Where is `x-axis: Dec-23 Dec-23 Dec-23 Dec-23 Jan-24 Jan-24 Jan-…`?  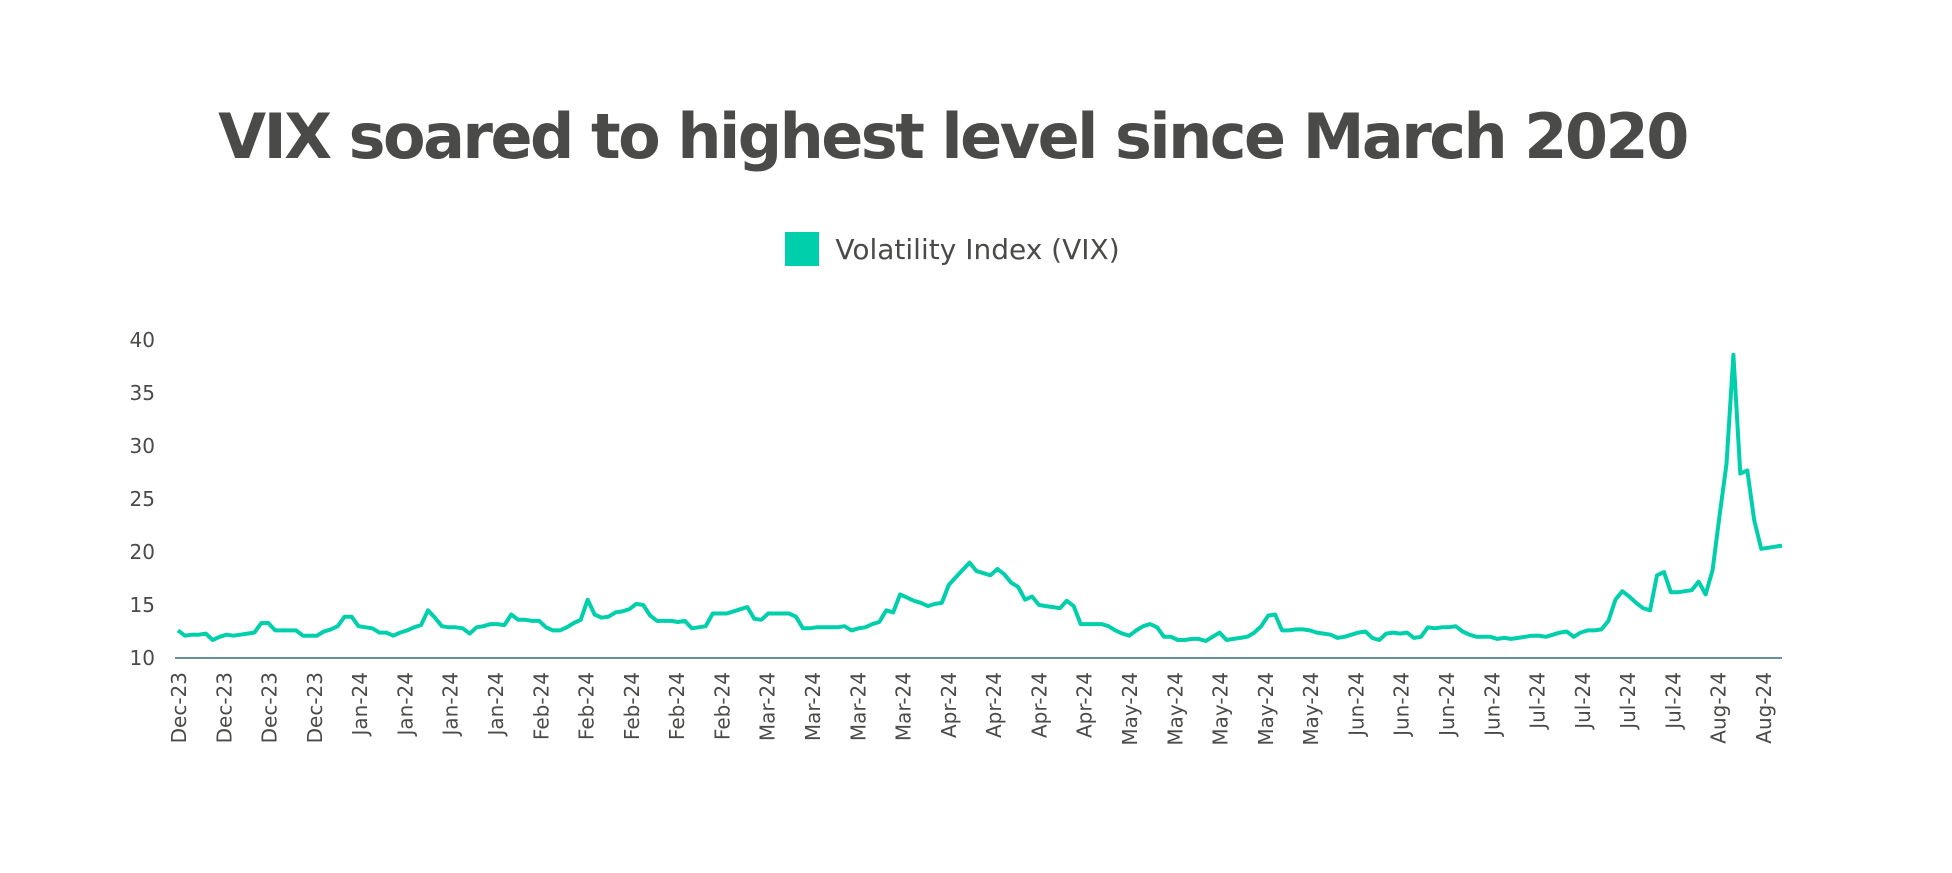 x-axis: Dec-23 Dec-23 Dec-23 Dec-23 Jan-24 Jan-24 Jan-… is located at coordinates (971, 709).